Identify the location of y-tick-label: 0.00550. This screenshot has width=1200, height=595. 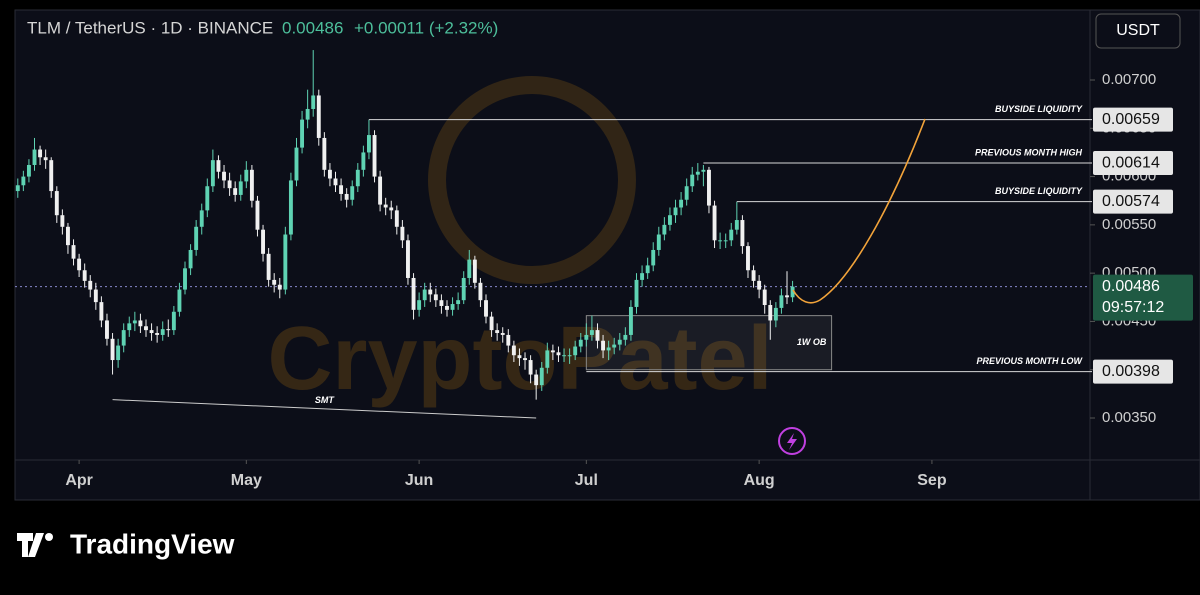
(1129, 224).